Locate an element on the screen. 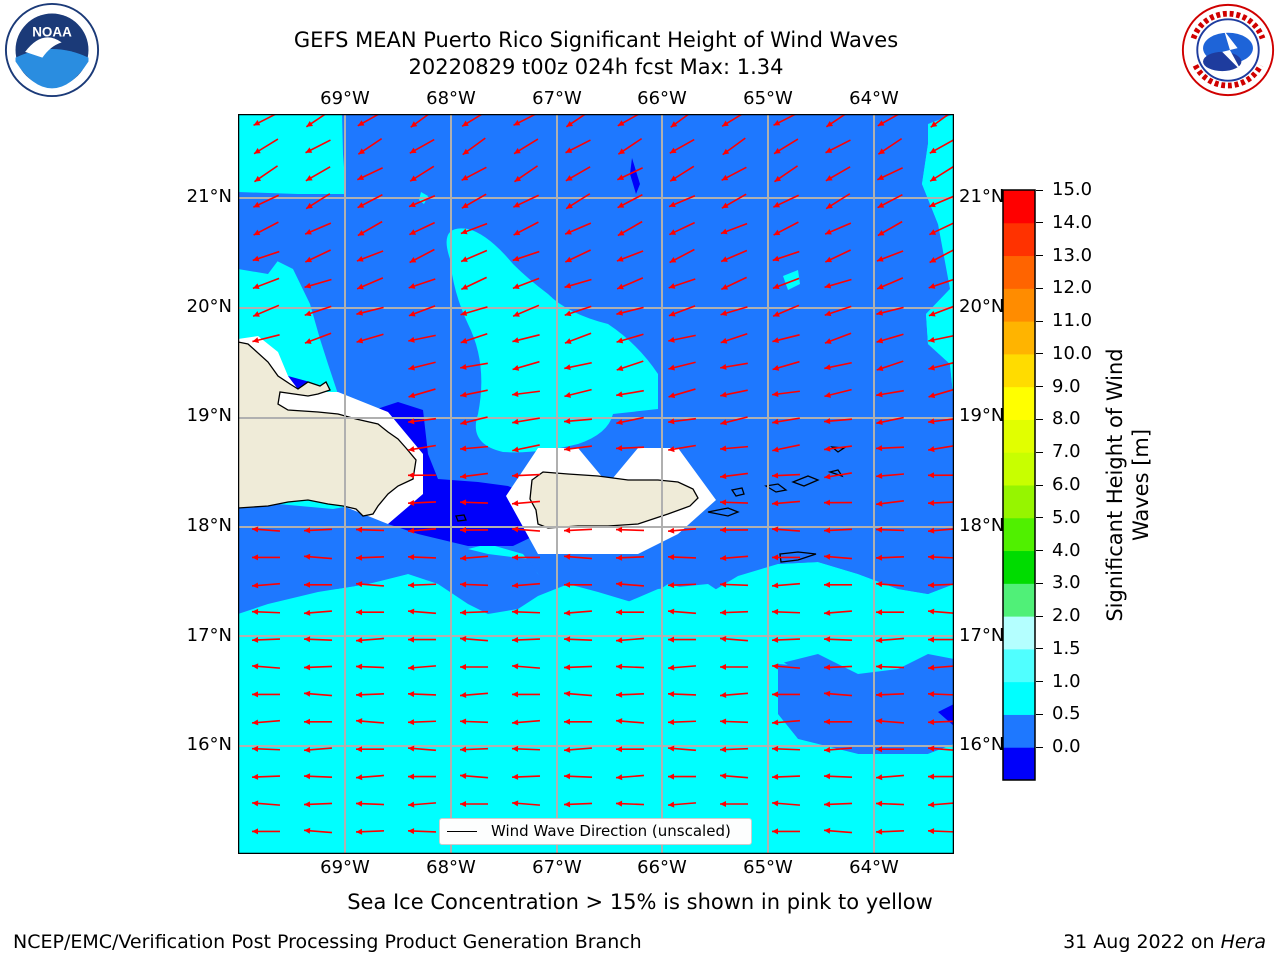 The image size is (1280, 960). colorbar-tick-mark is located at coordinates (1039, 485).